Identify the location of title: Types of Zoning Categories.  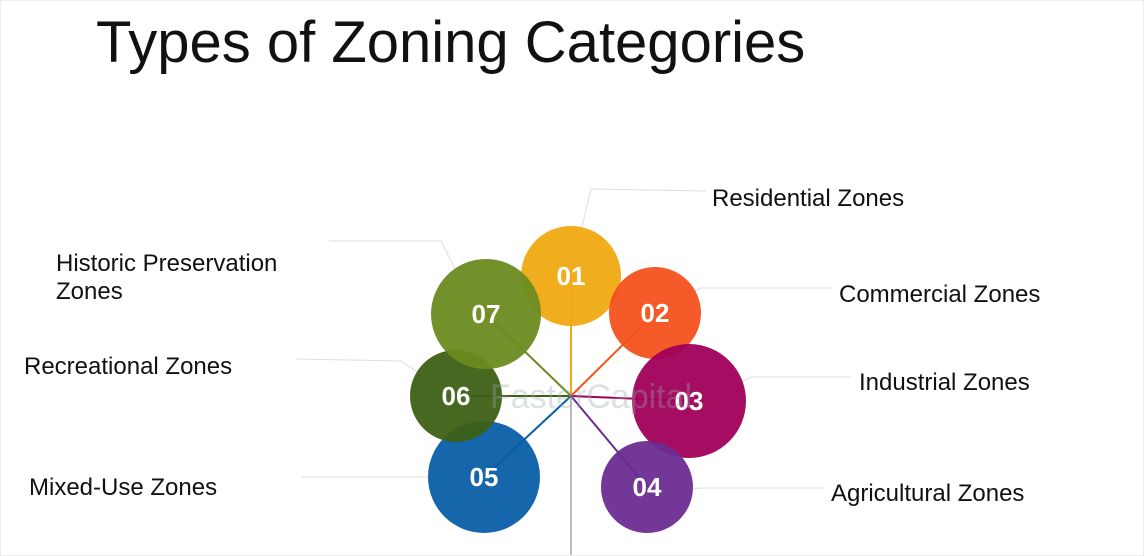
(451, 42).